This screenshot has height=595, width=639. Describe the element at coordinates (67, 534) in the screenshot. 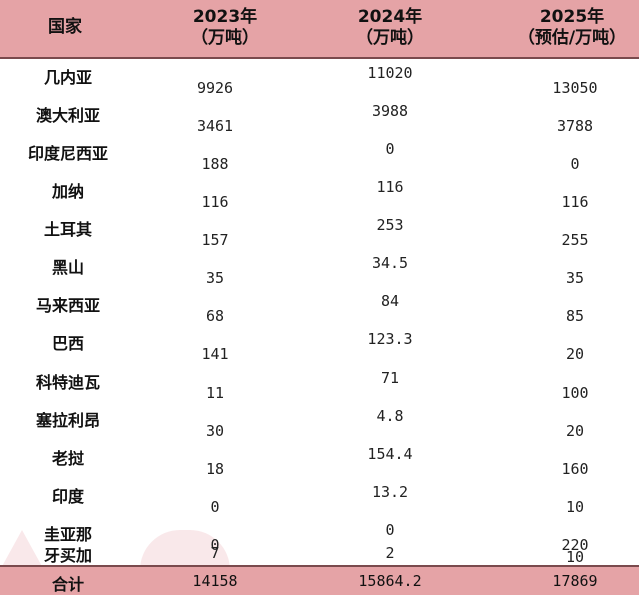

I see `country-cell: 圭亚那` at that location.